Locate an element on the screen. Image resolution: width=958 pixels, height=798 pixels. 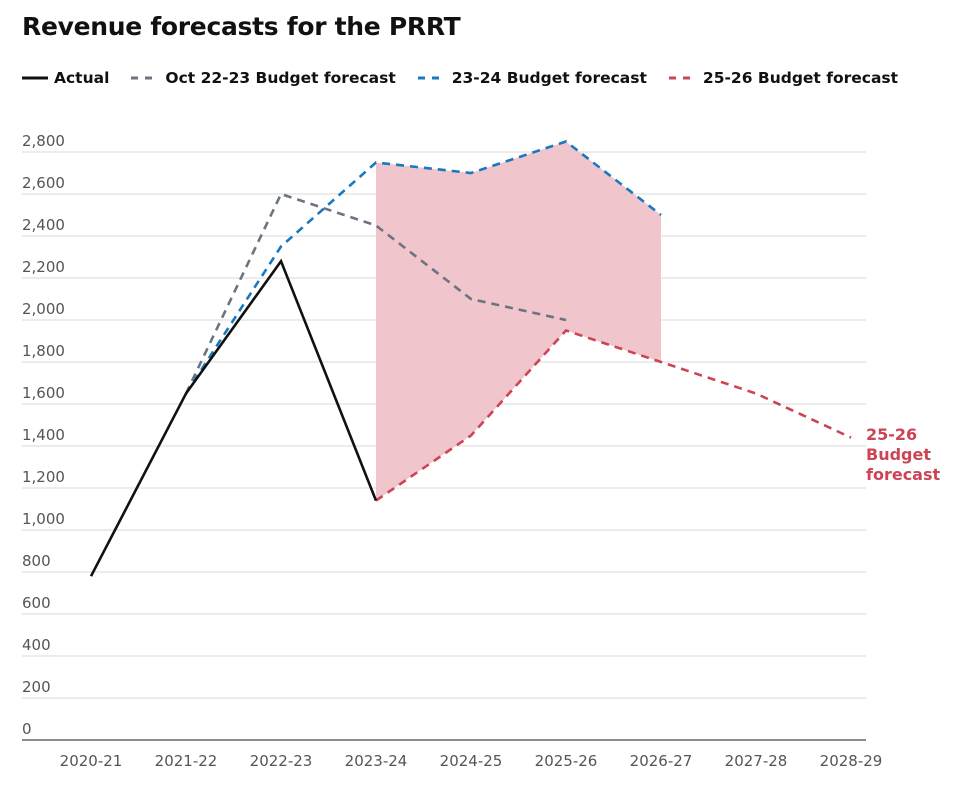
legend-label-25-26: 25-26 Budget forecast is located at coordinates (800, 78).